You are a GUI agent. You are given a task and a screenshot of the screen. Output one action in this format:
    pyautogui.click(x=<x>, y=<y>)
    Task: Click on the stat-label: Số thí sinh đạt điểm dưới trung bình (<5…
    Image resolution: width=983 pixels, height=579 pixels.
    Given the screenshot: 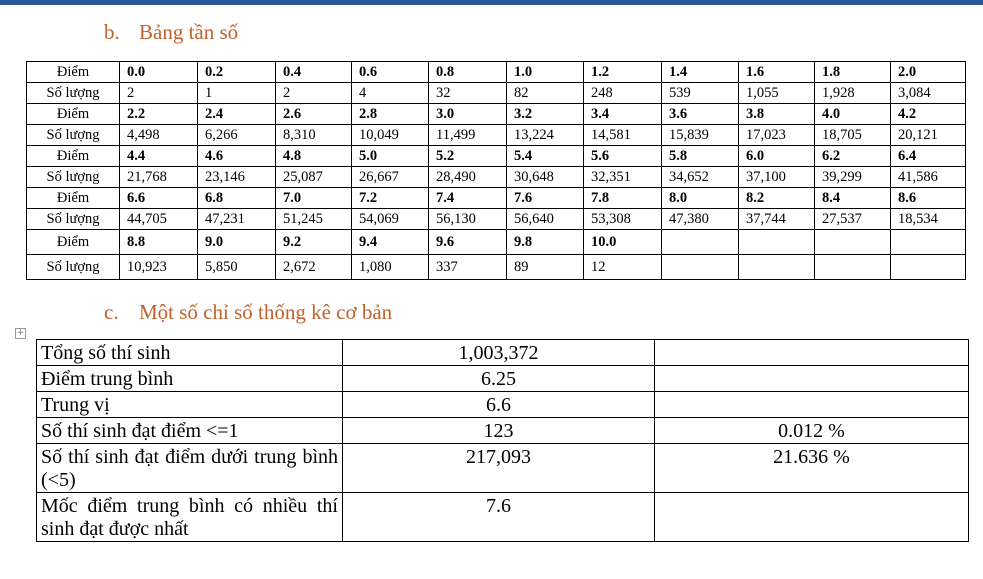 What is the action you would take?
    pyautogui.click(x=189, y=468)
    